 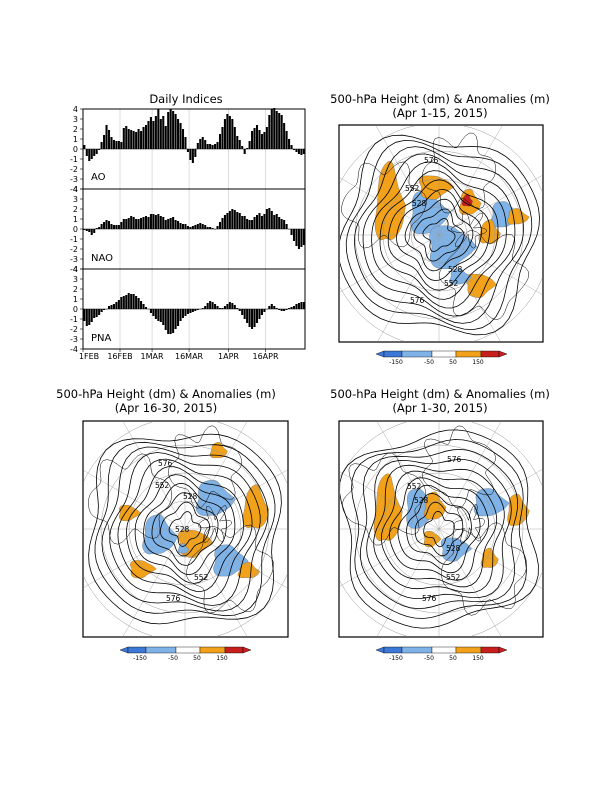 What do you see at coordinates (75, 189) in the screenshot?
I see `y-tick-label-1-0: 4` at bounding box center [75, 189].